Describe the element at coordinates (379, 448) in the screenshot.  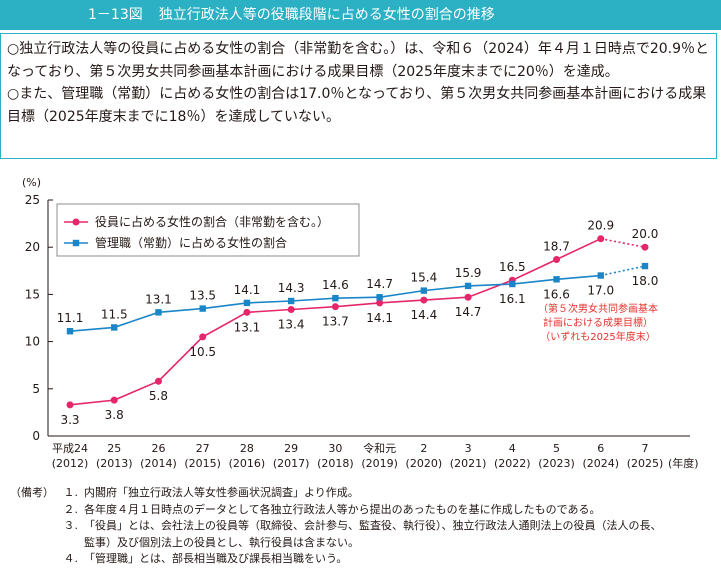
I see `x-tick-label: 令和元` at that location.